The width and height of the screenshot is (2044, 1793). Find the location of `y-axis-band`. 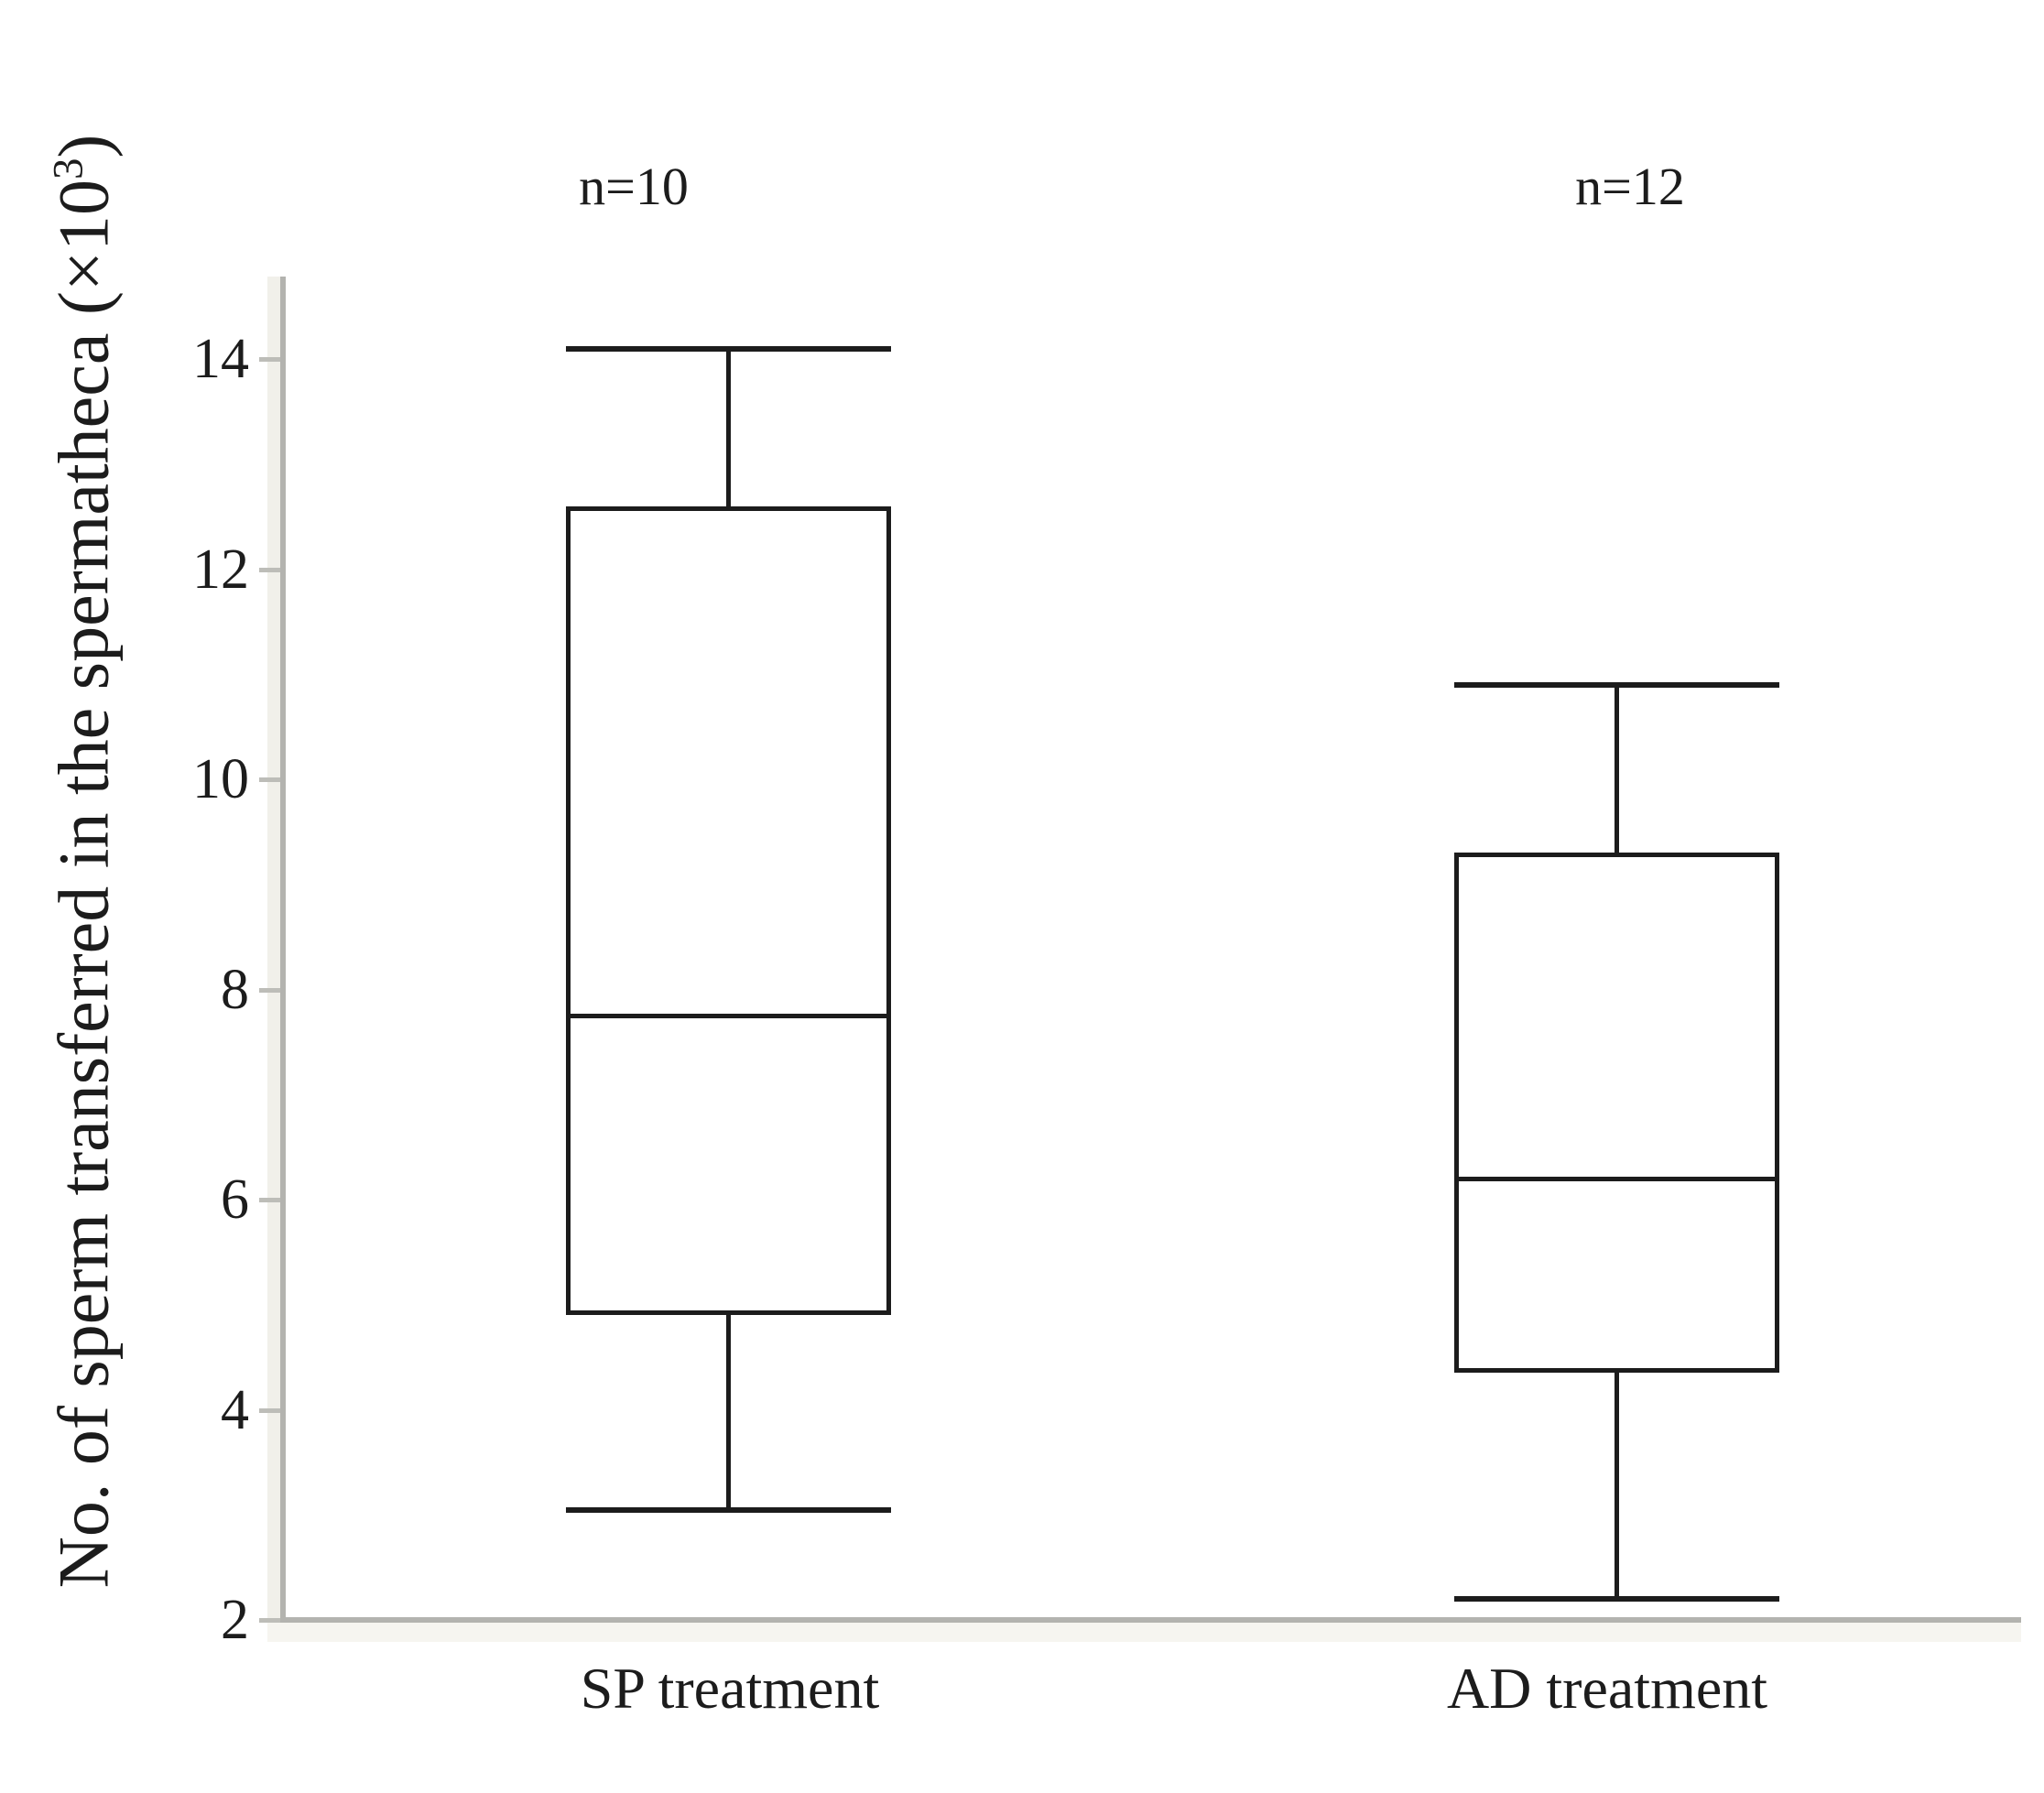

y-axis-band is located at coordinates (273, 949).